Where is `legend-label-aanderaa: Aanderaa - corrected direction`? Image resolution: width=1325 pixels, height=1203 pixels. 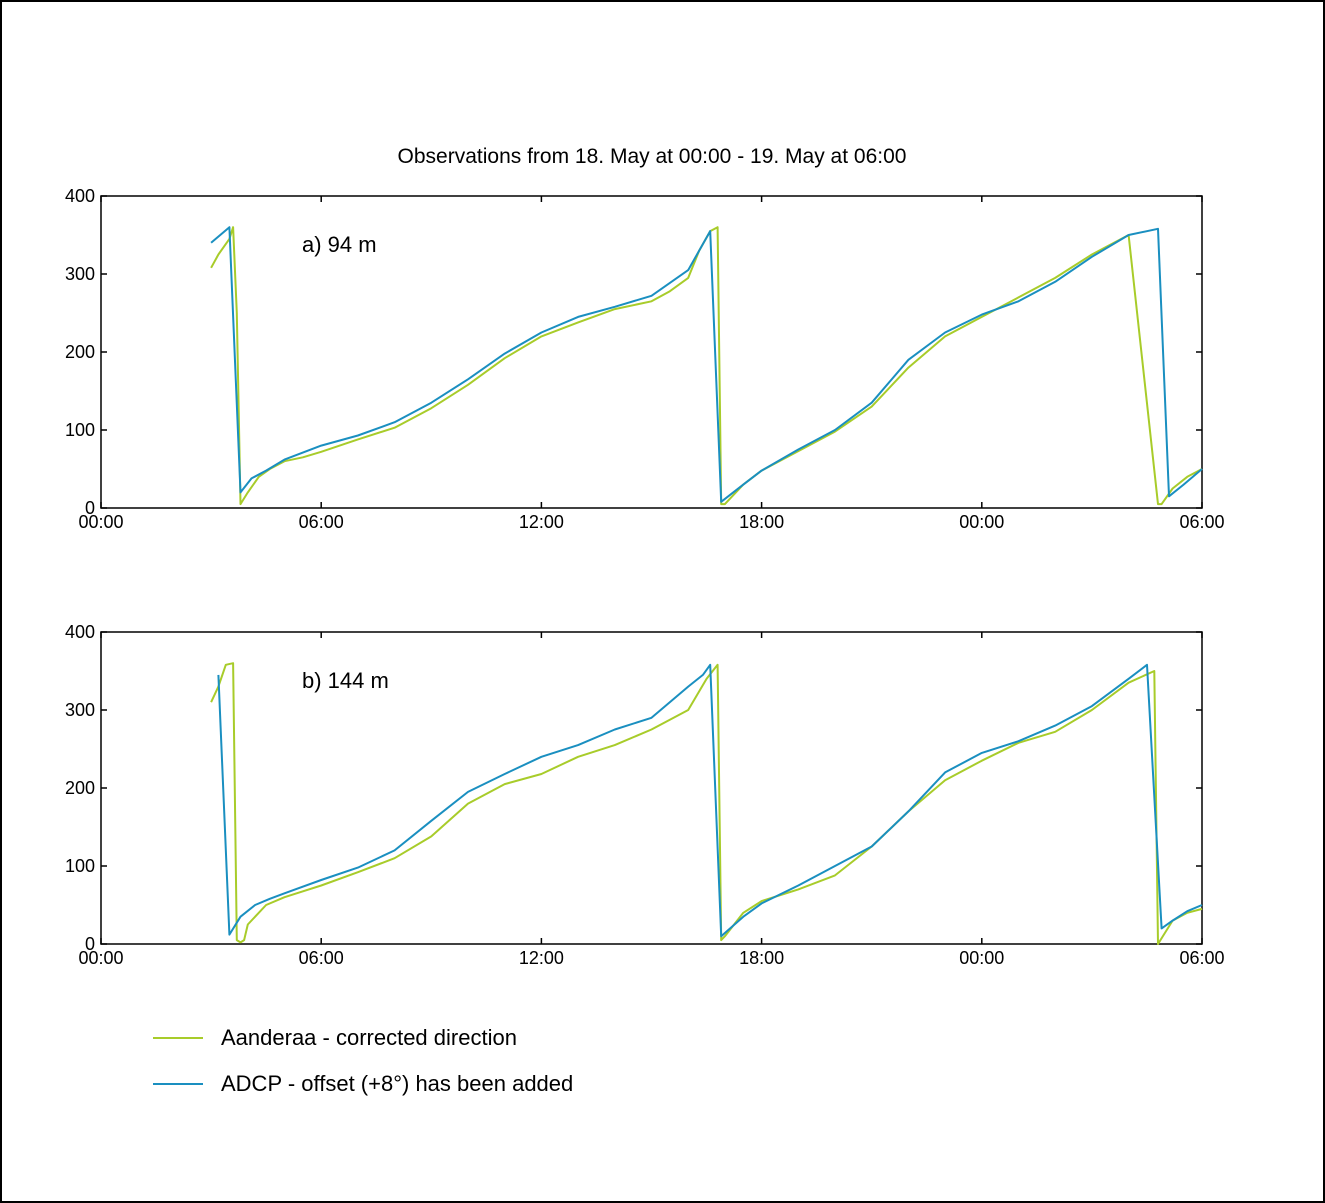
legend-label-aanderaa: Aanderaa - corrected direction is located at coordinates (369, 1037).